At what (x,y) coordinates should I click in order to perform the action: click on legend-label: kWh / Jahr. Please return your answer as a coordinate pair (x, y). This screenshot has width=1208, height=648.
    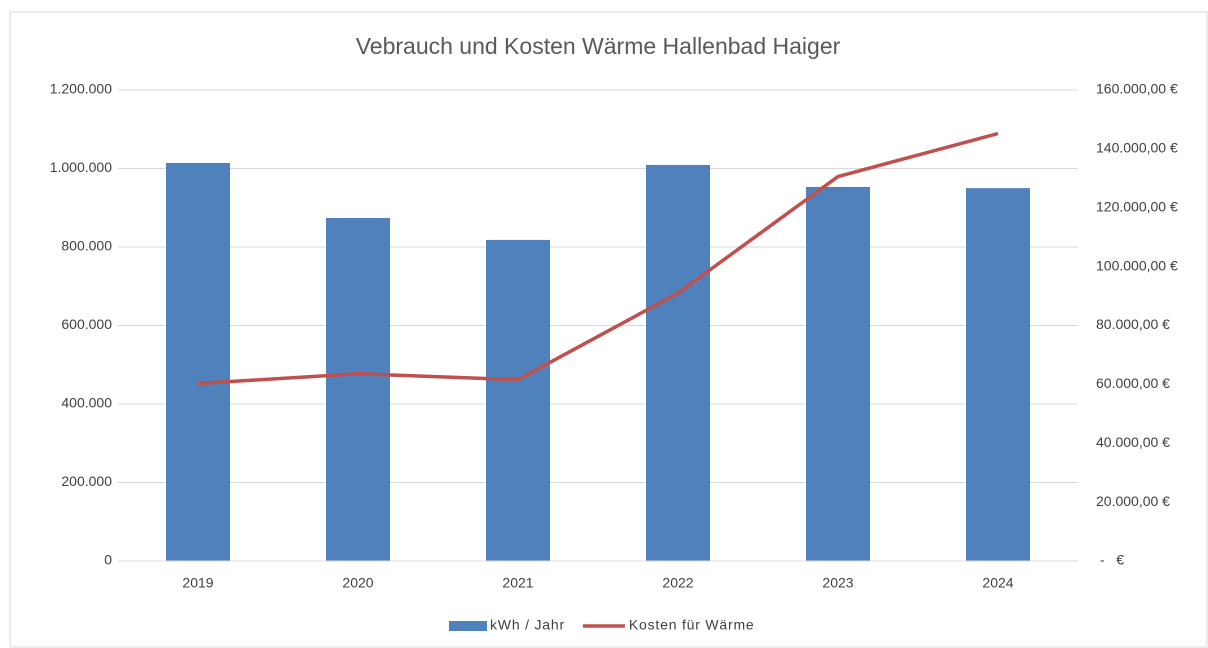
    Looking at the image, I should click on (527, 625).